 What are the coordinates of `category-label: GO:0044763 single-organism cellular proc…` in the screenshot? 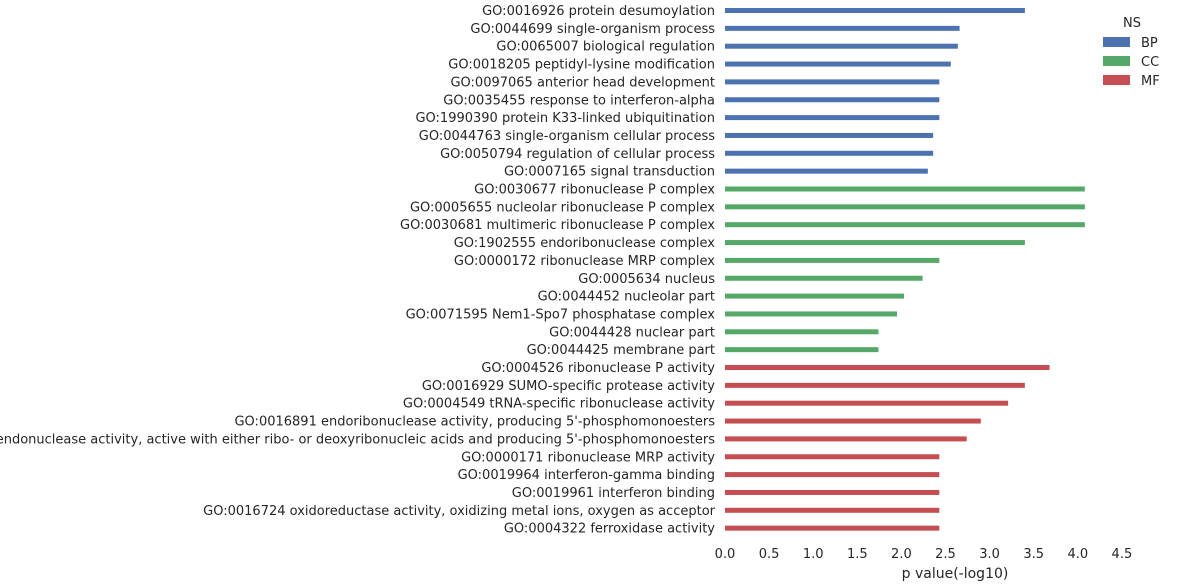 It's located at (567, 136).